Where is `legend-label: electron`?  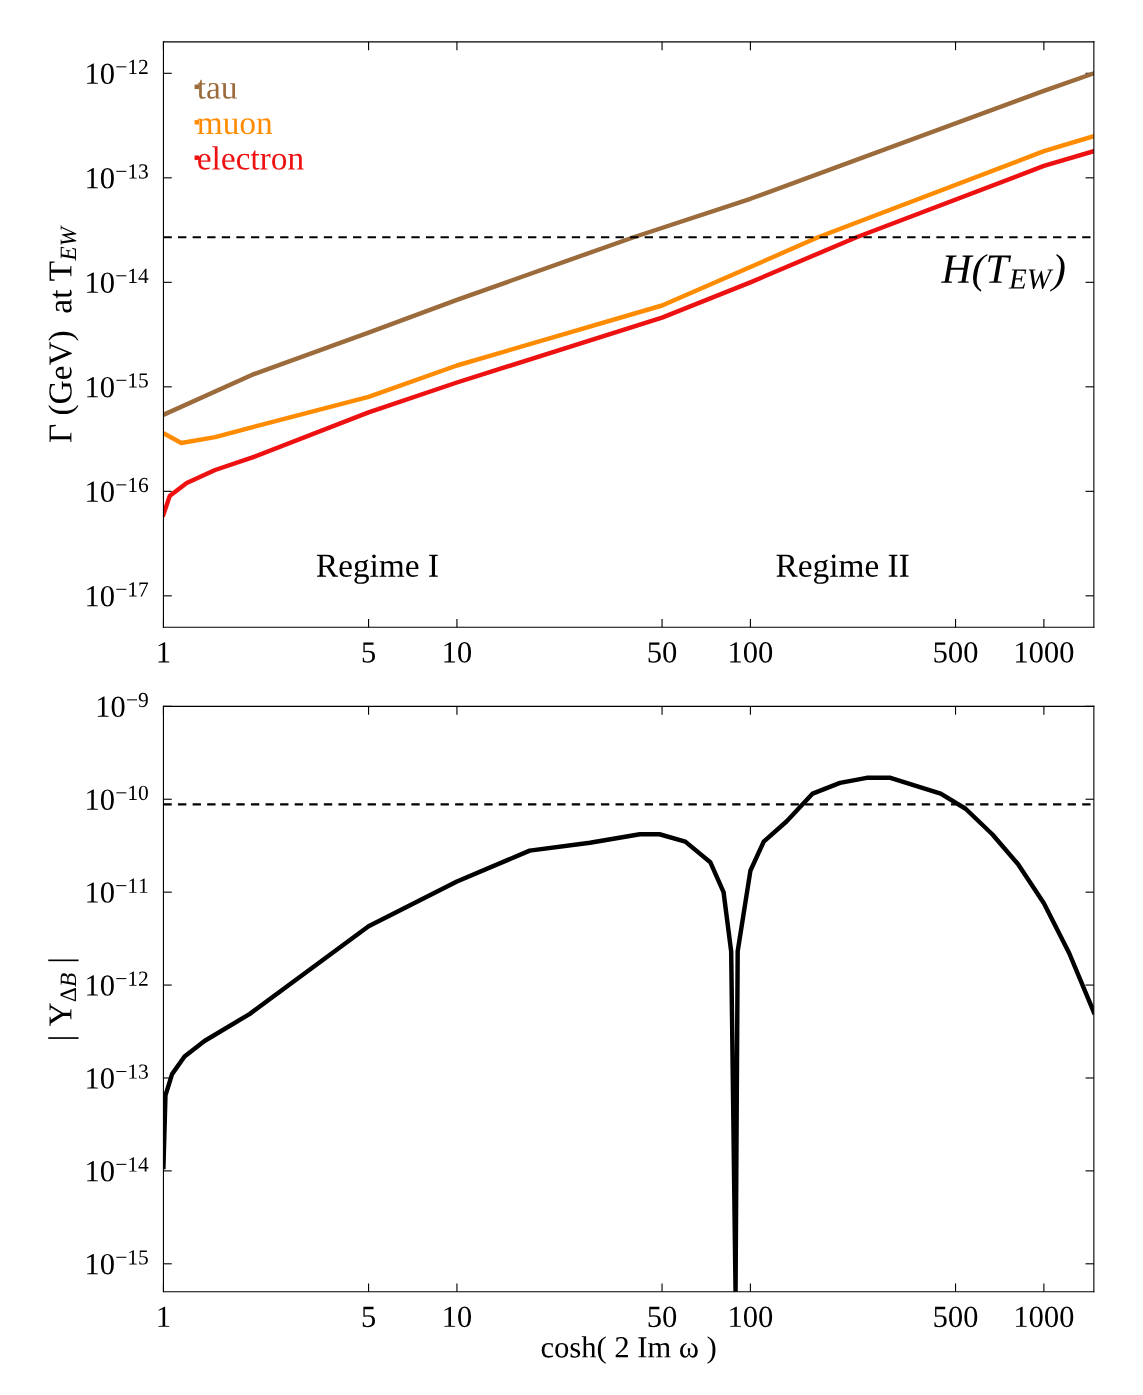 legend-label: electron is located at coordinates (251, 158).